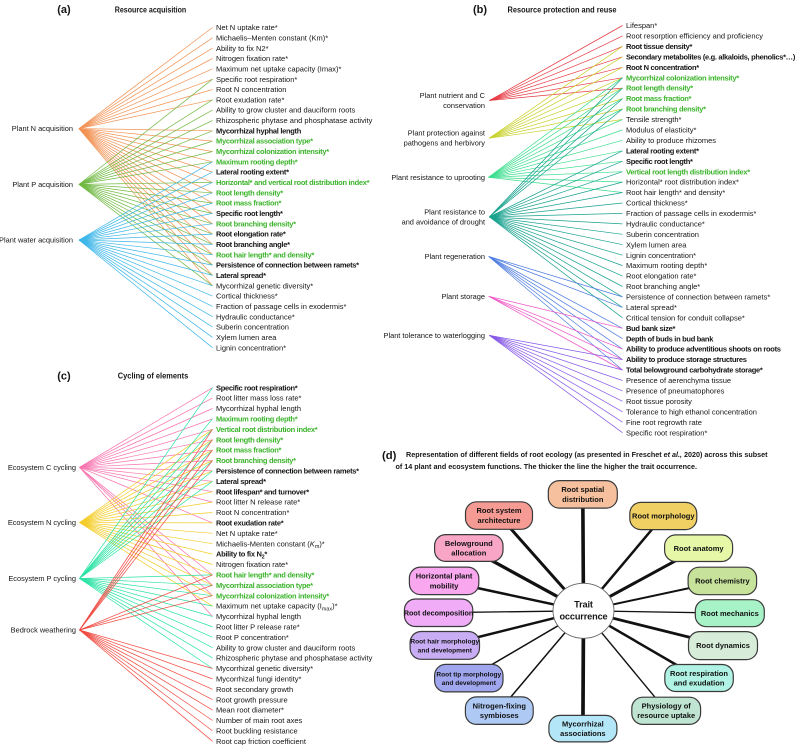 Image resolution: width=800 pixels, height=745 pixels. Describe the element at coordinates (453, 95) in the screenshot. I see `svg-text: Plant nutrient and C` at that location.